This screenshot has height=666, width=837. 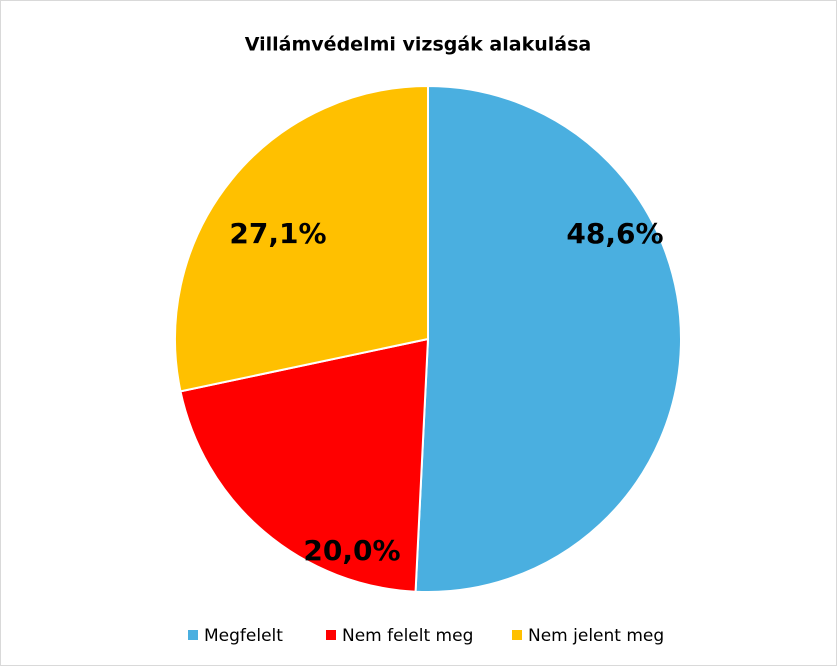 I want to click on data-label: 48,6%, so click(x=614, y=233).